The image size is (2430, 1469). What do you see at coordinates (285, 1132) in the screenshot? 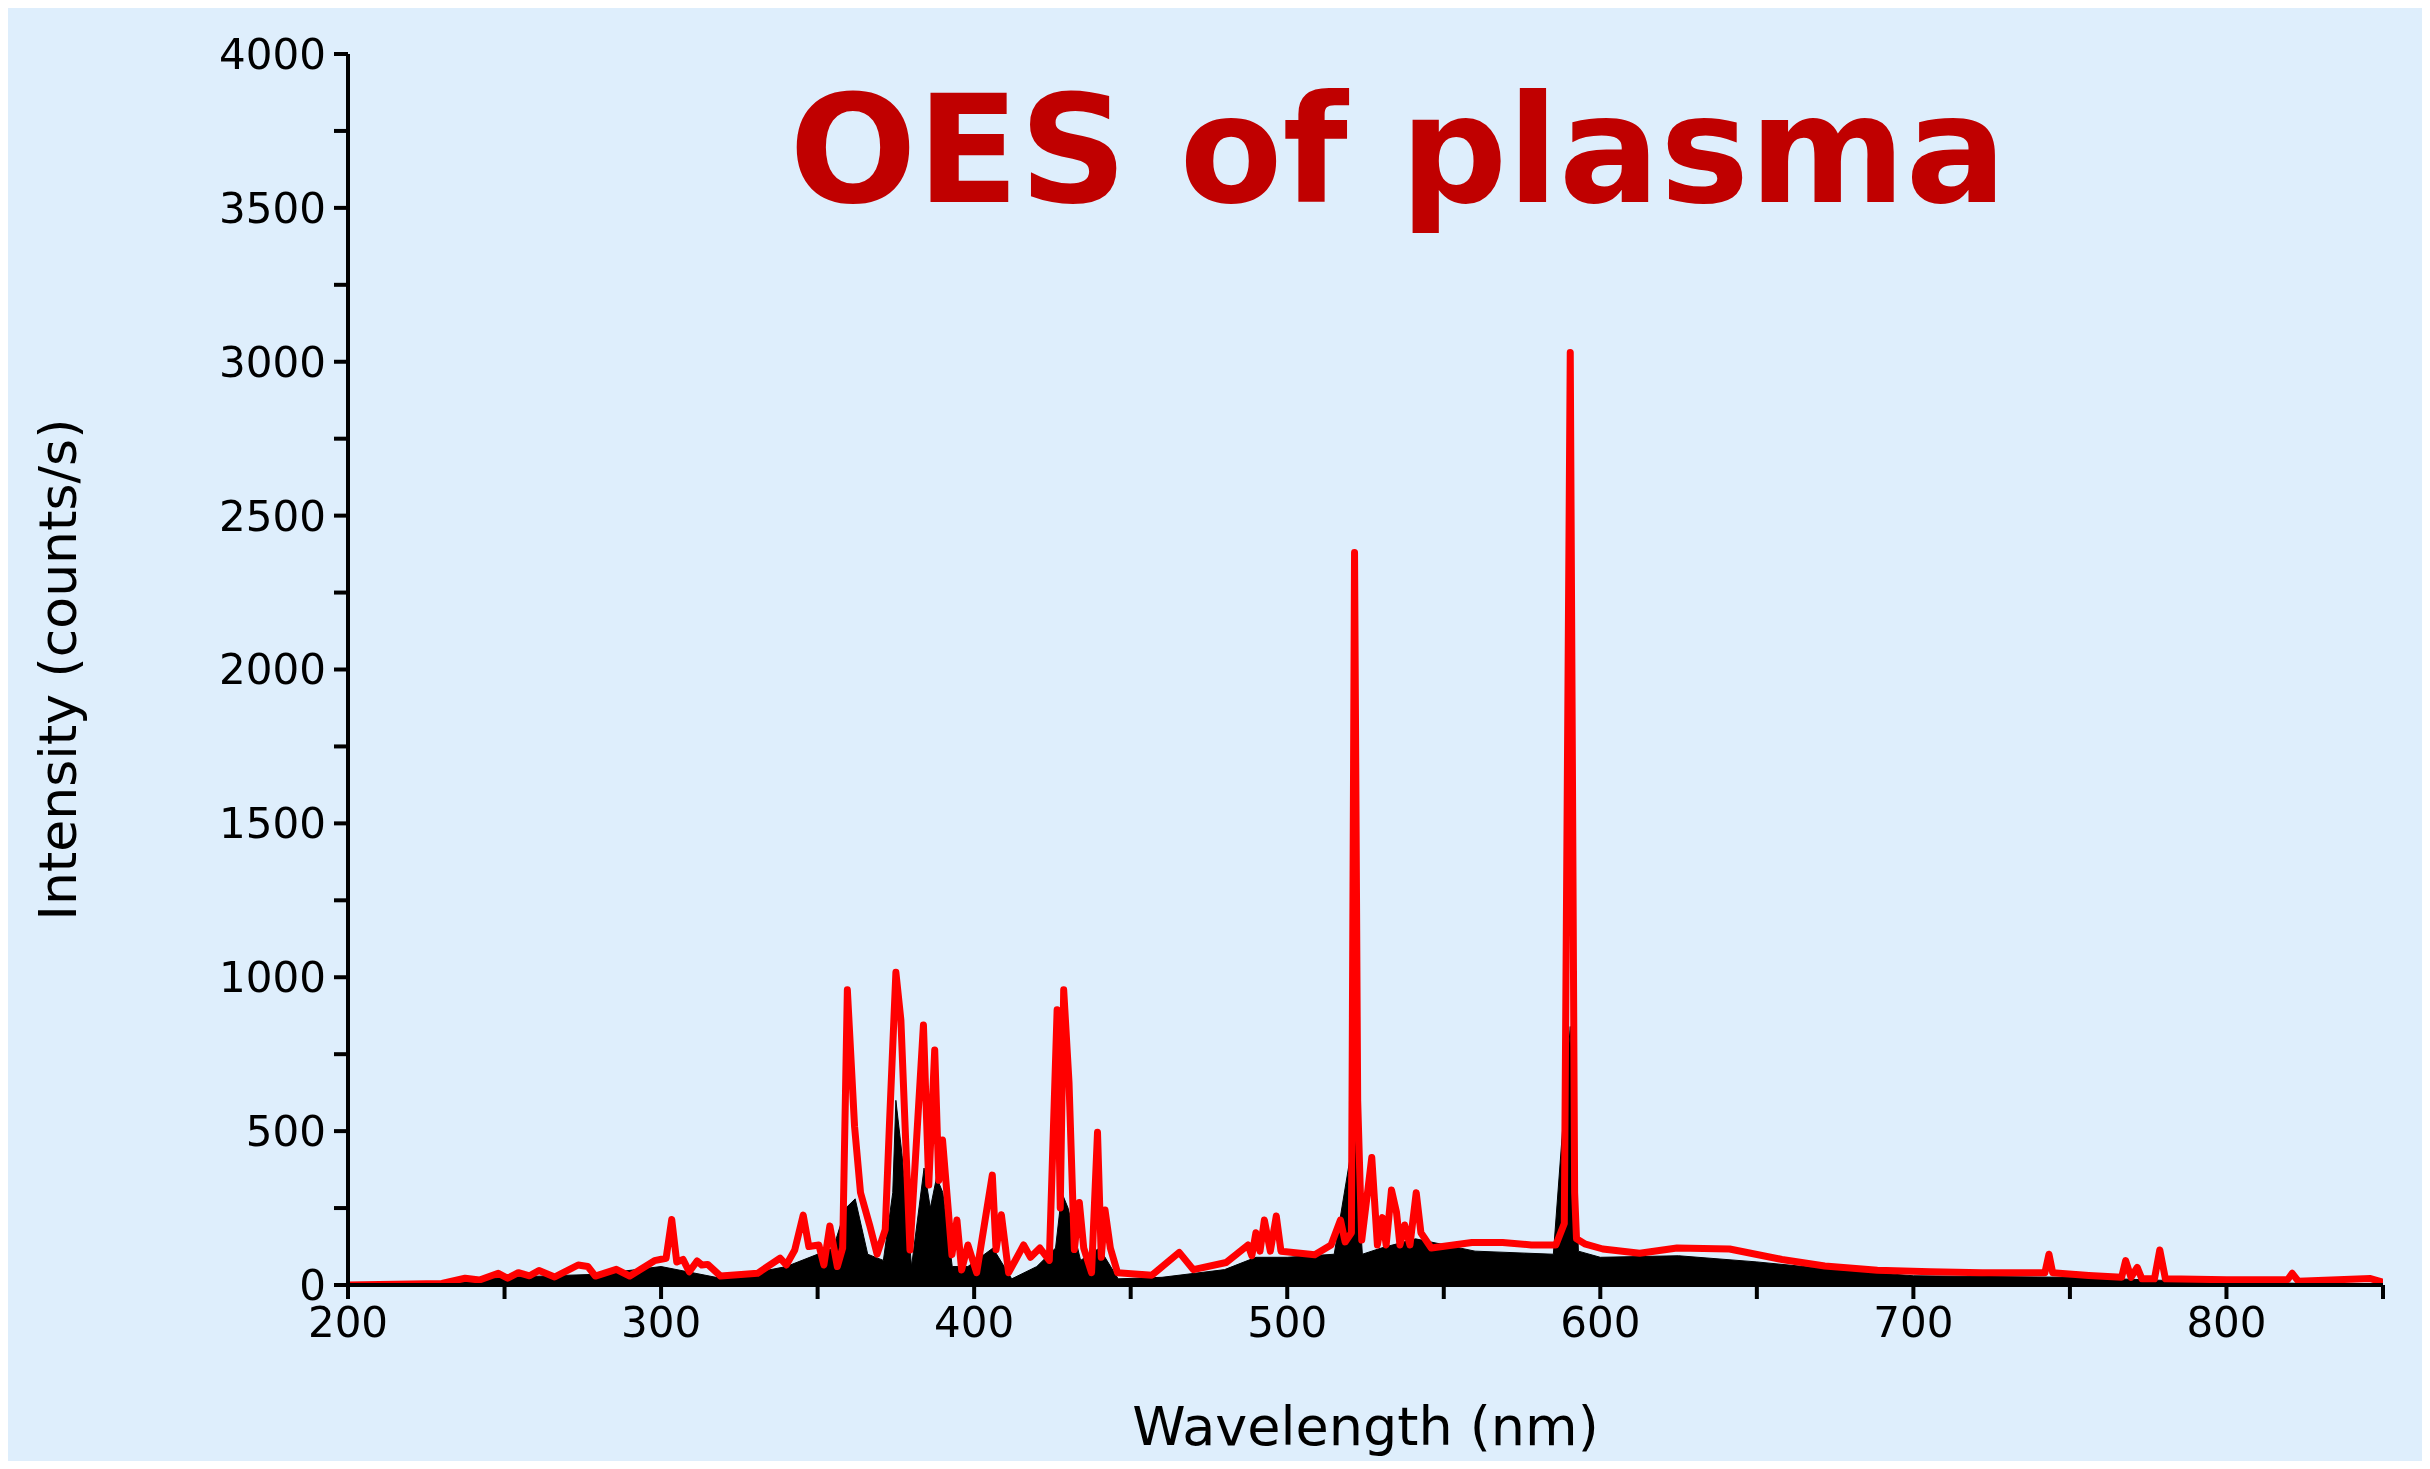
I see `y-tick-label: 500` at bounding box center [285, 1132].